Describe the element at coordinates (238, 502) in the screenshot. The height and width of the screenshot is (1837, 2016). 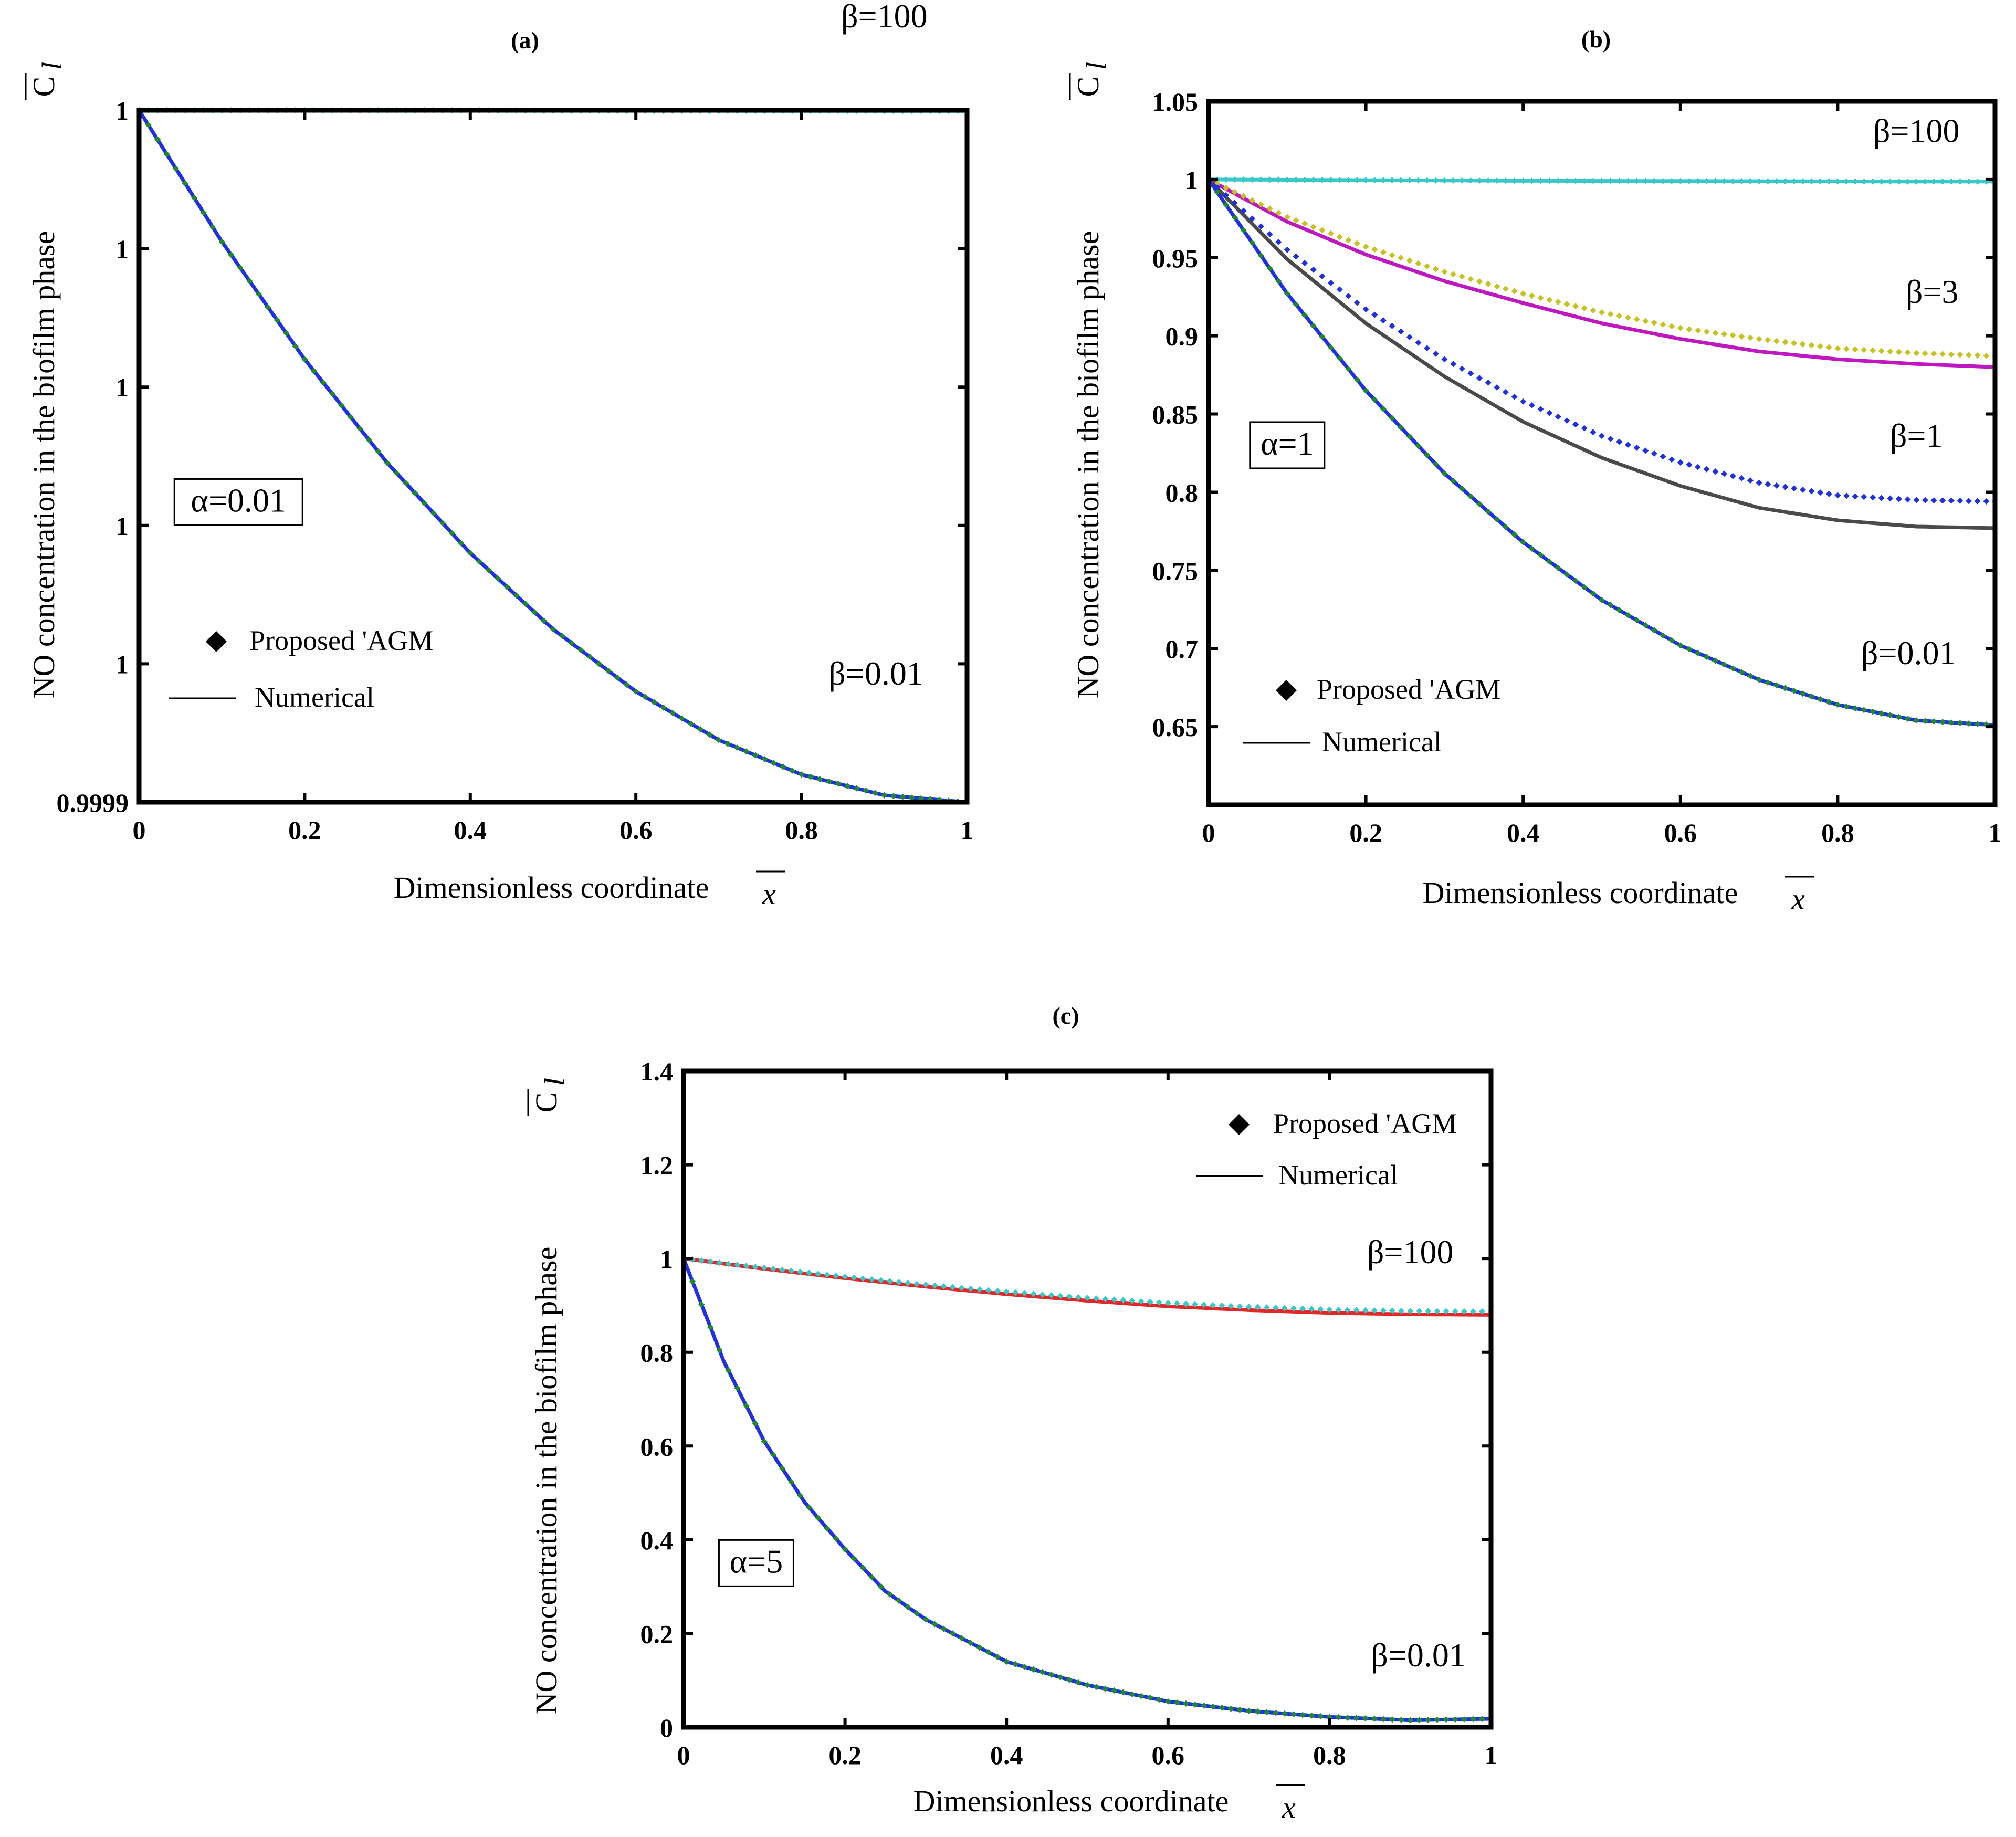
I see `alpha-box` at that location.